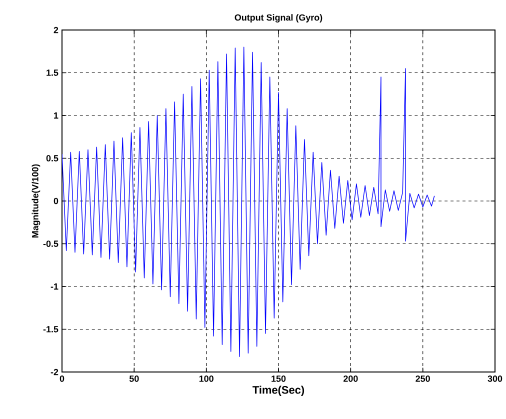 This screenshot has width=506, height=419. Describe the element at coordinates (278, 391) in the screenshot. I see `x-axis-title: Time(Sec)` at that location.